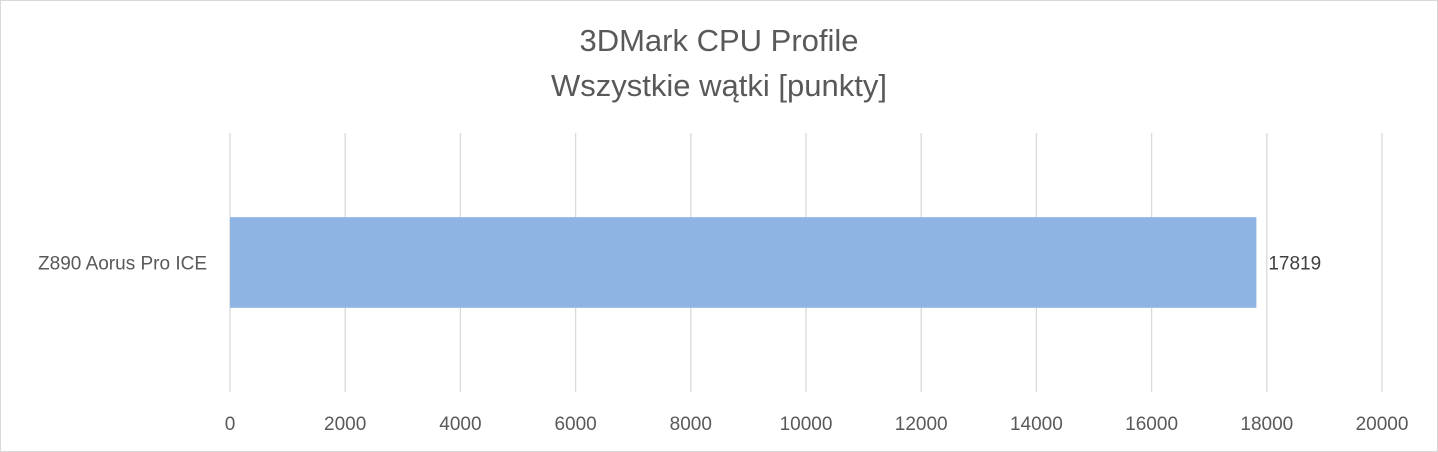 The height and width of the screenshot is (452, 1438). I want to click on x-tick-label: 0, so click(230, 424).